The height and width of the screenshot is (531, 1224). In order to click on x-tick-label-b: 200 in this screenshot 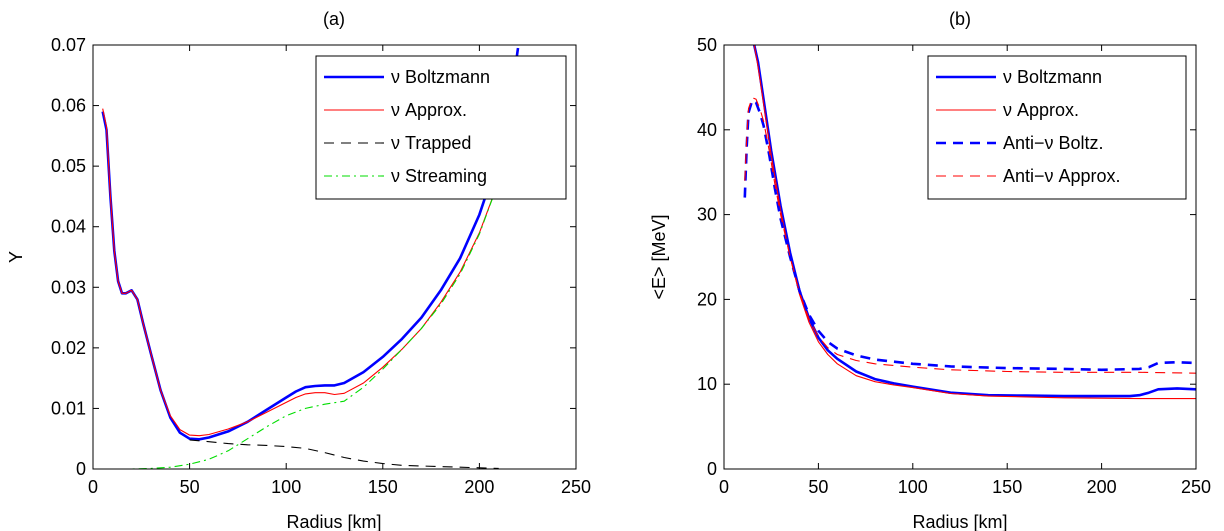, I will do `click(1102, 487)`.